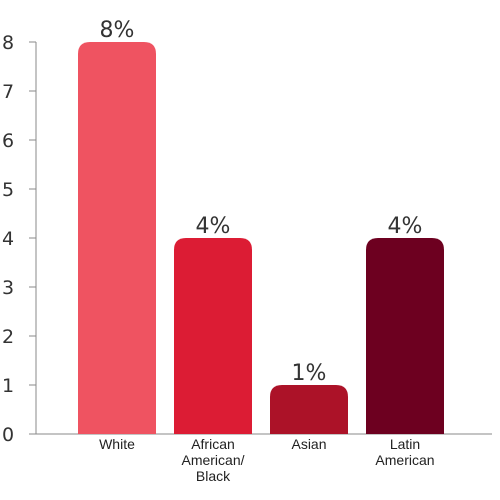 This screenshot has height=500, width=500. Describe the element at coordinates (212, 460) in the screenshot. I see `x-tick-label: American/` at that location.